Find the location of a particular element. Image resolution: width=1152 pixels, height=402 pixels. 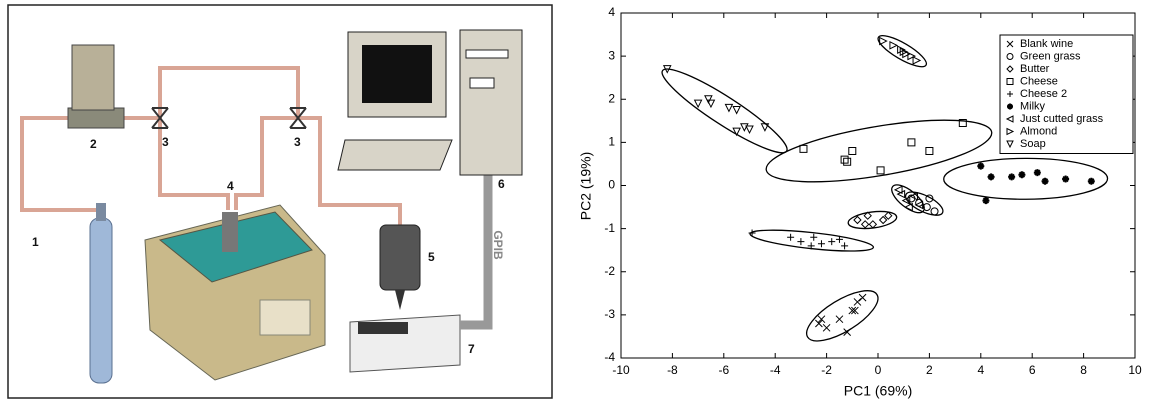

x-tick-label: 4 is located at coordinates (980, 370).